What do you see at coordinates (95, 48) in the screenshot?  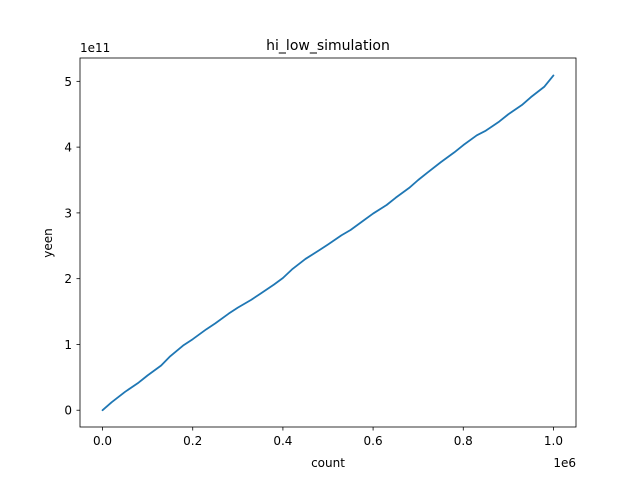 I see `y-offset-label: 1e11` at bounding box center [95, 48].